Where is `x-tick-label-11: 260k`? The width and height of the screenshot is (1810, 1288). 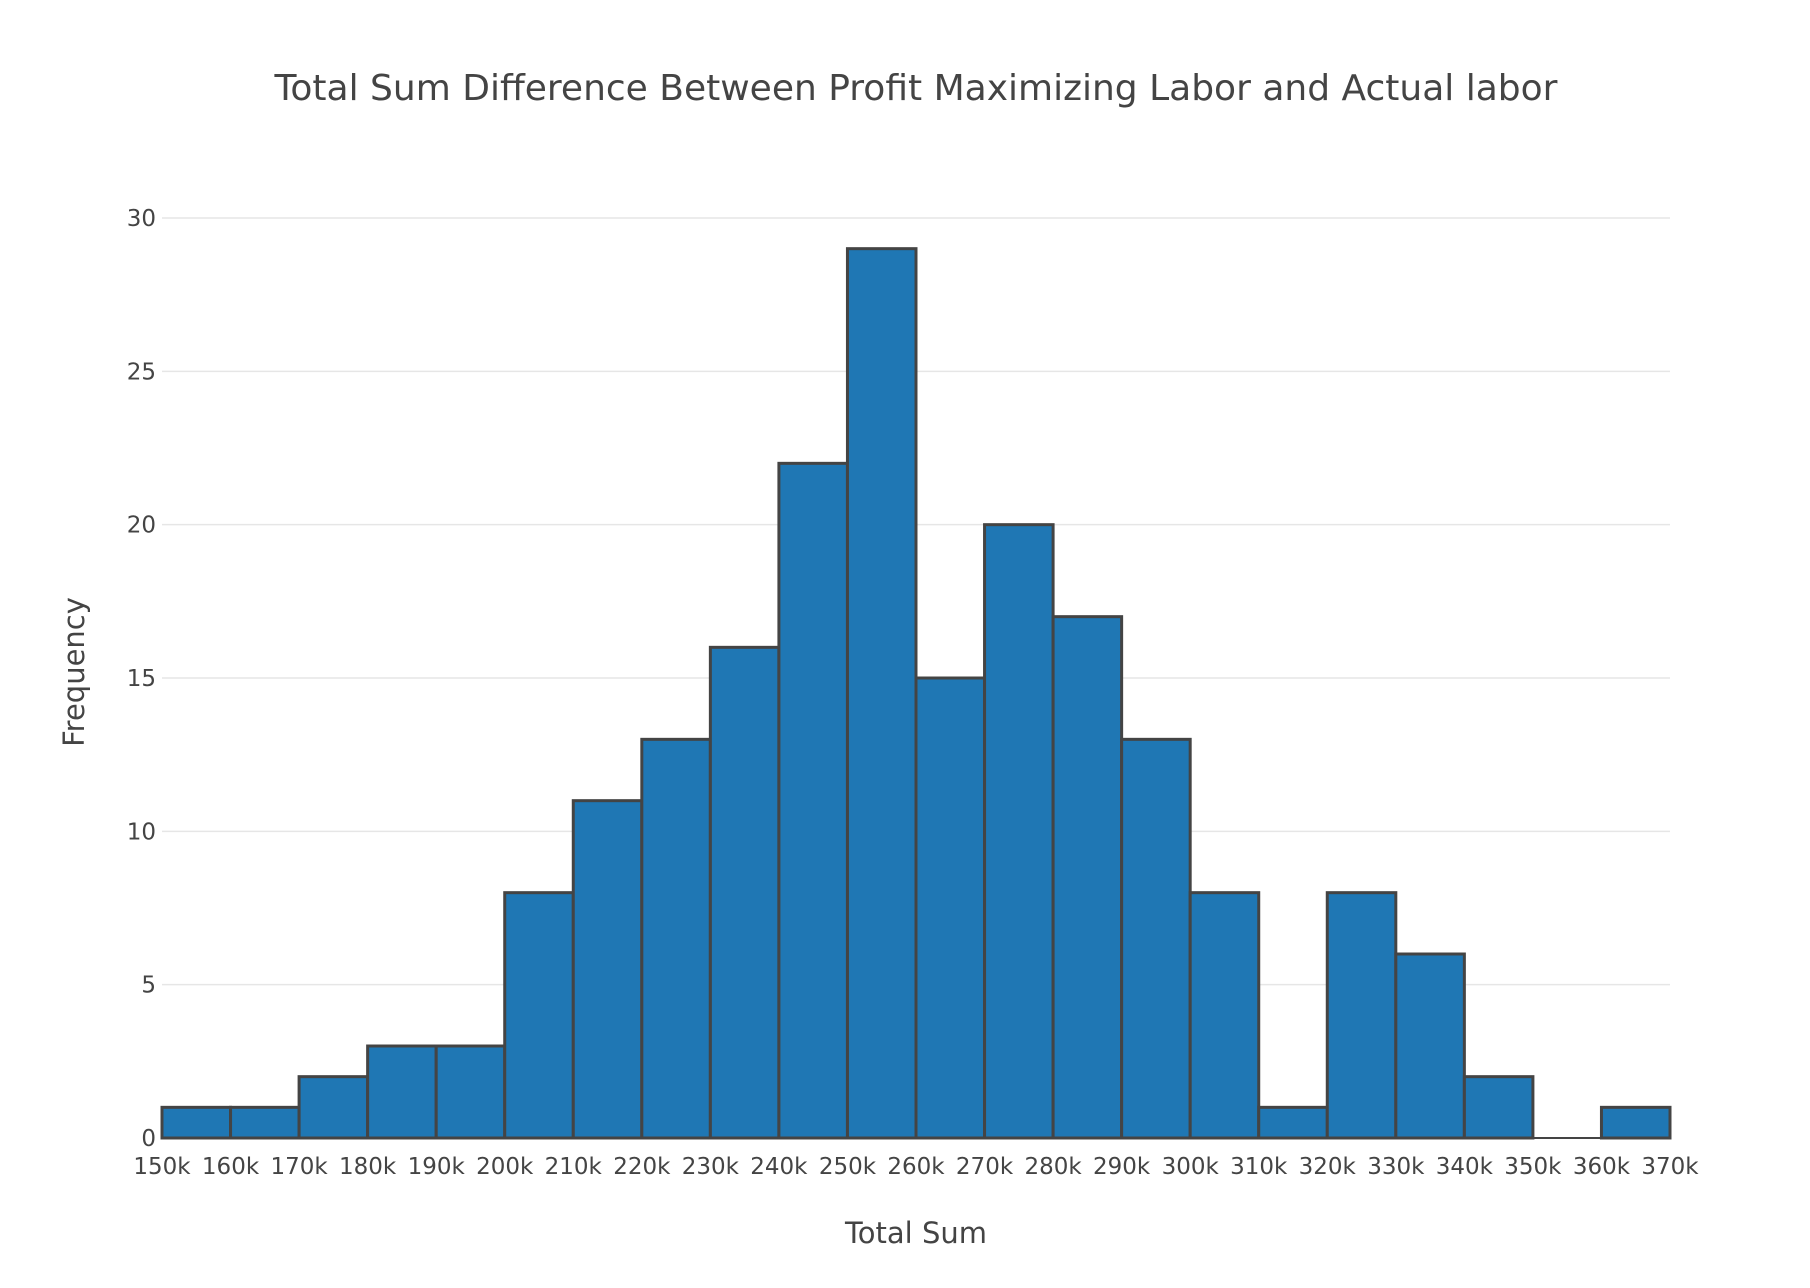
x-tick-label-11: 260k is located at coordinates (916, 1167).